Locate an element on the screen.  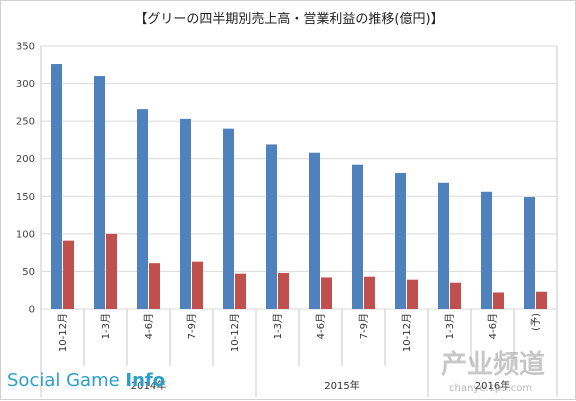
y-tick-label: 200 is located at coordinates (25, 159).